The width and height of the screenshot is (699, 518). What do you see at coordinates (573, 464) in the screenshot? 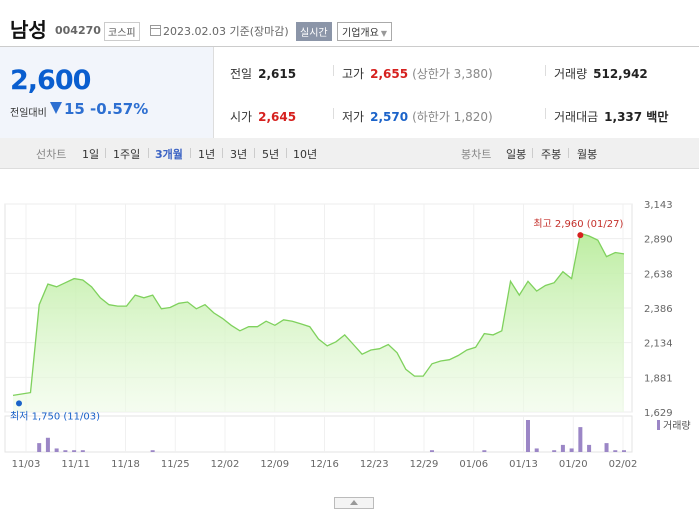
I see `x-tick-label: 01/20` at bounding box center [573, 464].